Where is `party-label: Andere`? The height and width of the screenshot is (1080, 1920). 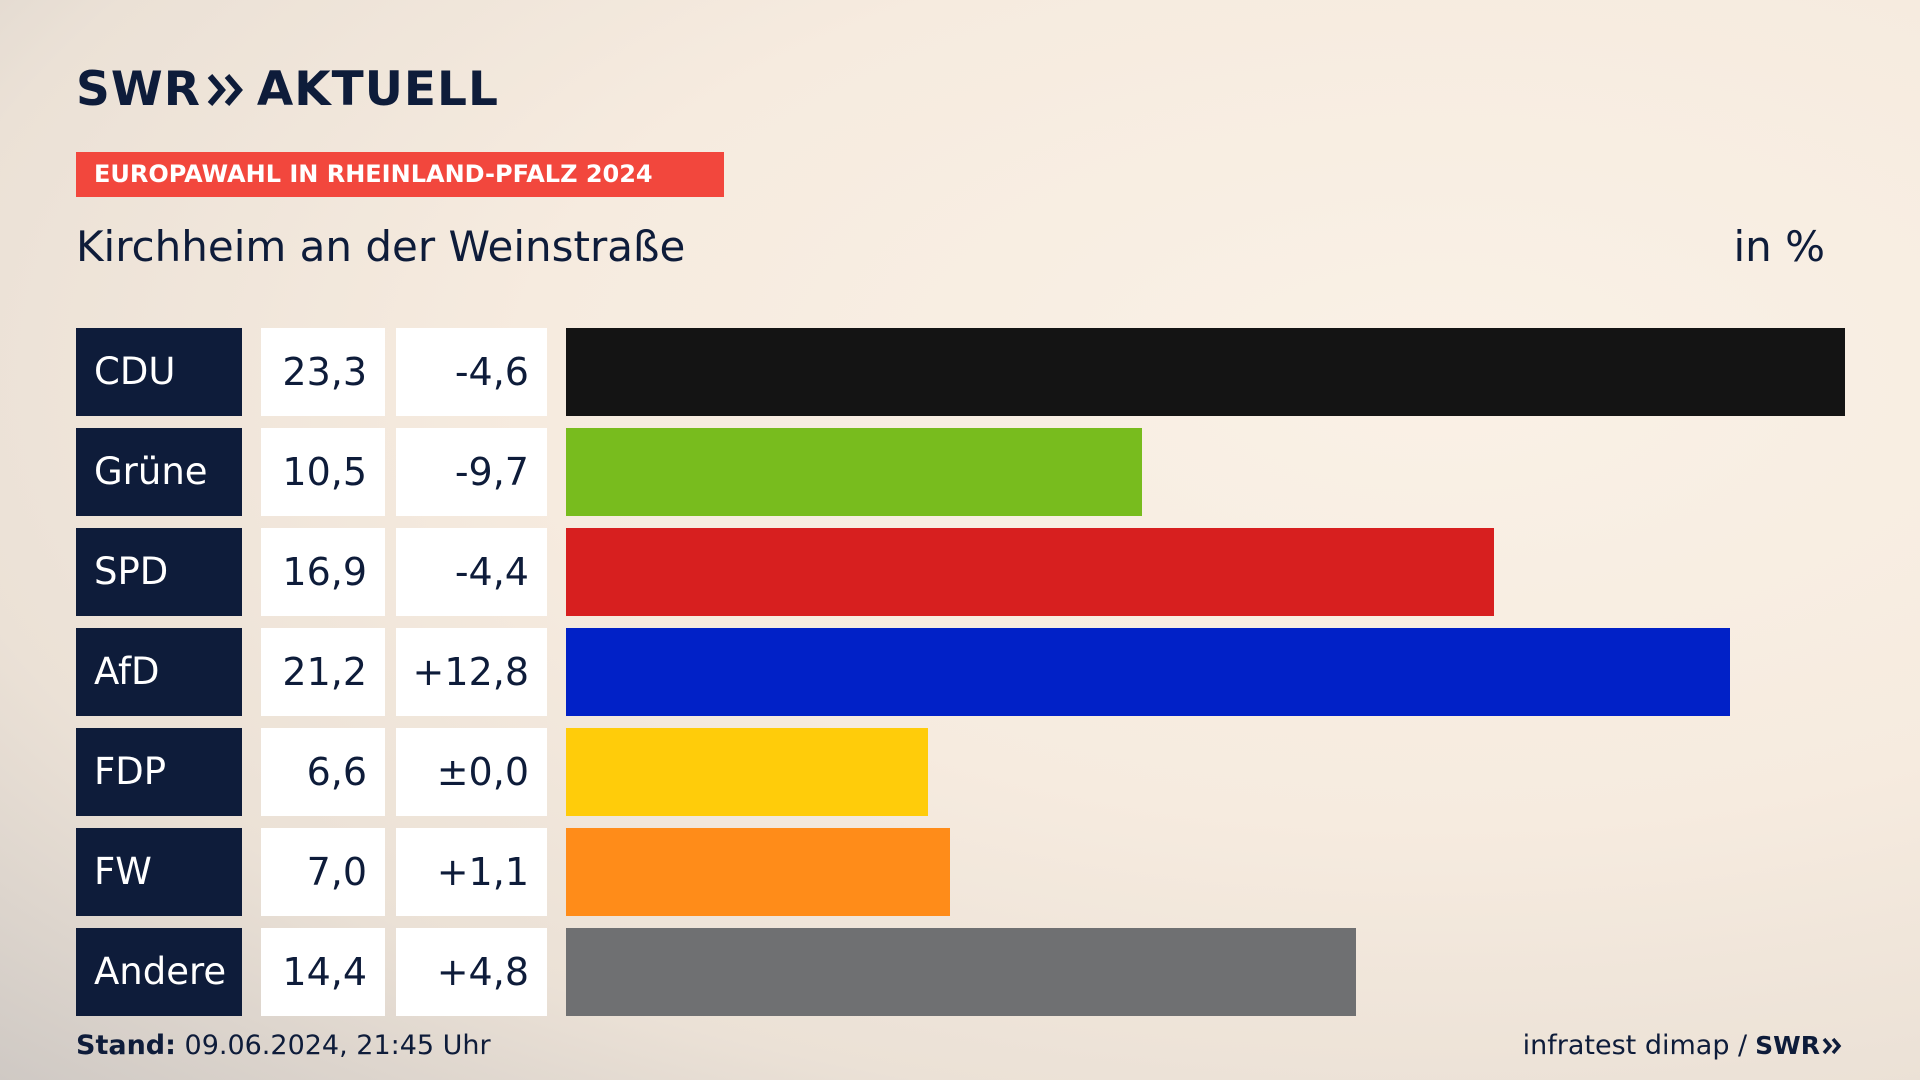 party-label: Andere is located at coordinates (159, 972).